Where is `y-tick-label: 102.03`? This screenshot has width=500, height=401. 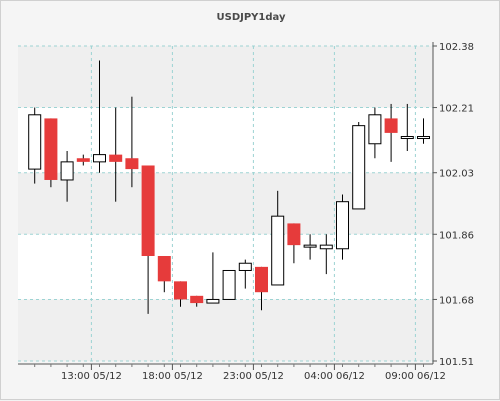 y-tick-label: 102.03 is located at coordinates (456, 174).